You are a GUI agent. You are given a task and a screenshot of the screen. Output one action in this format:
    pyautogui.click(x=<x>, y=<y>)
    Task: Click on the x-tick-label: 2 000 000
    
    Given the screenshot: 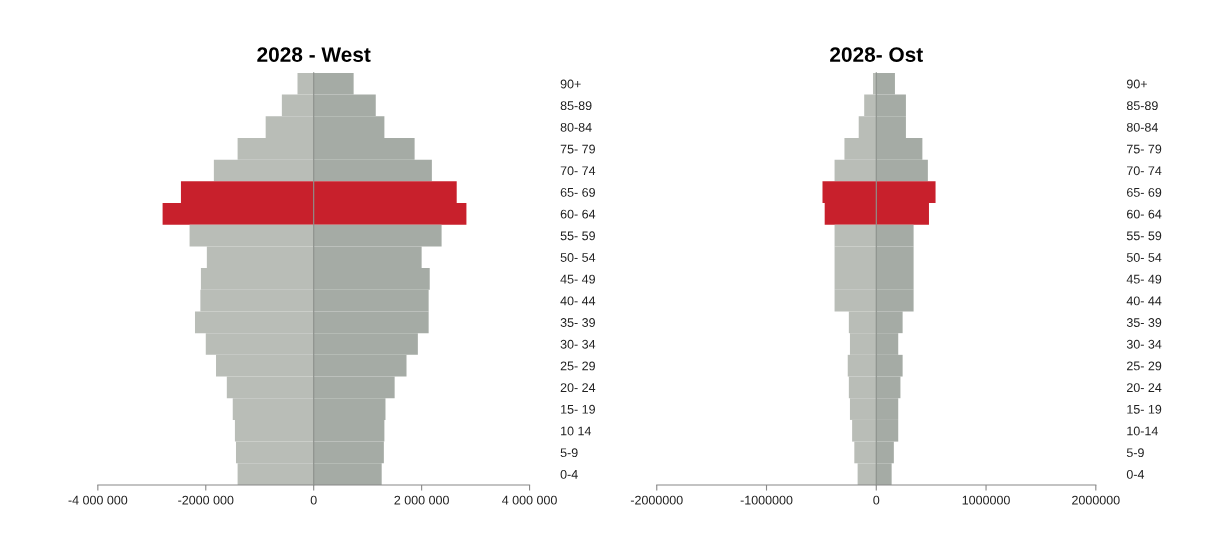 What is the action you would take?
    pyautogui.click(x=421, y=500)
    